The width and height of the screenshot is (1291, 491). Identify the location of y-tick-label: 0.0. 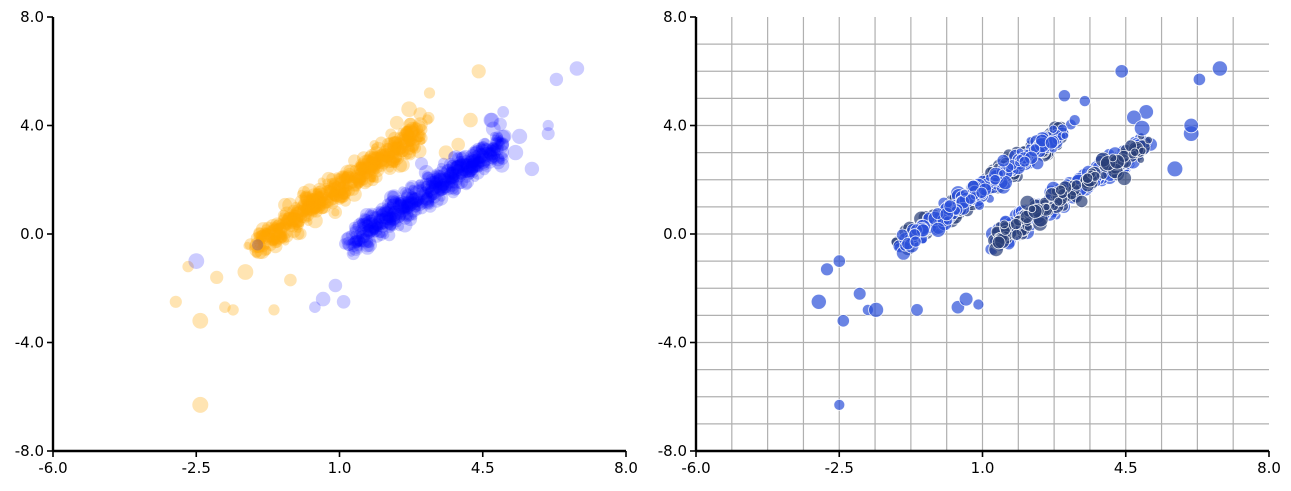
(32, 234).